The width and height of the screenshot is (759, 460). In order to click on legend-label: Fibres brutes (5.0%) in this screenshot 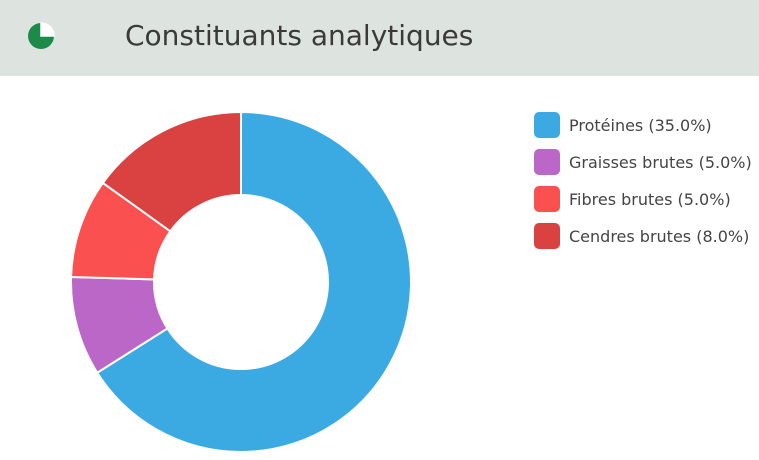, I will do `click(650, 199)`.